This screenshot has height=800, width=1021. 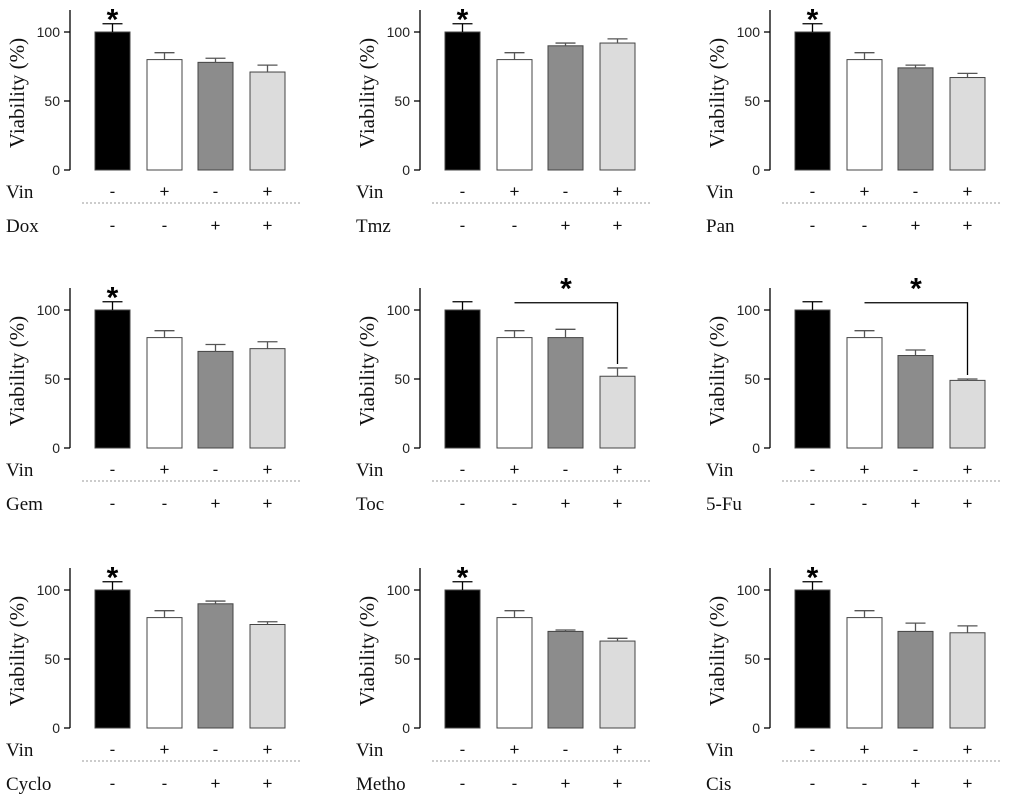 I want to click on condition-label: Metho, so click(x=381, y=784).